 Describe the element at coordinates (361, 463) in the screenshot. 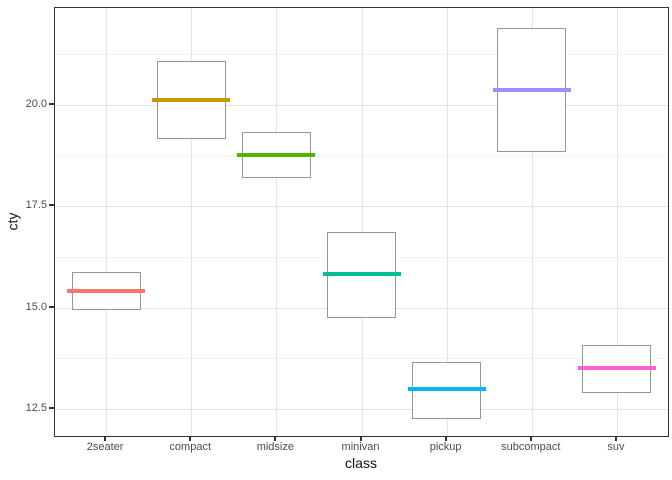

I see `x-axis-title: class` at that location.